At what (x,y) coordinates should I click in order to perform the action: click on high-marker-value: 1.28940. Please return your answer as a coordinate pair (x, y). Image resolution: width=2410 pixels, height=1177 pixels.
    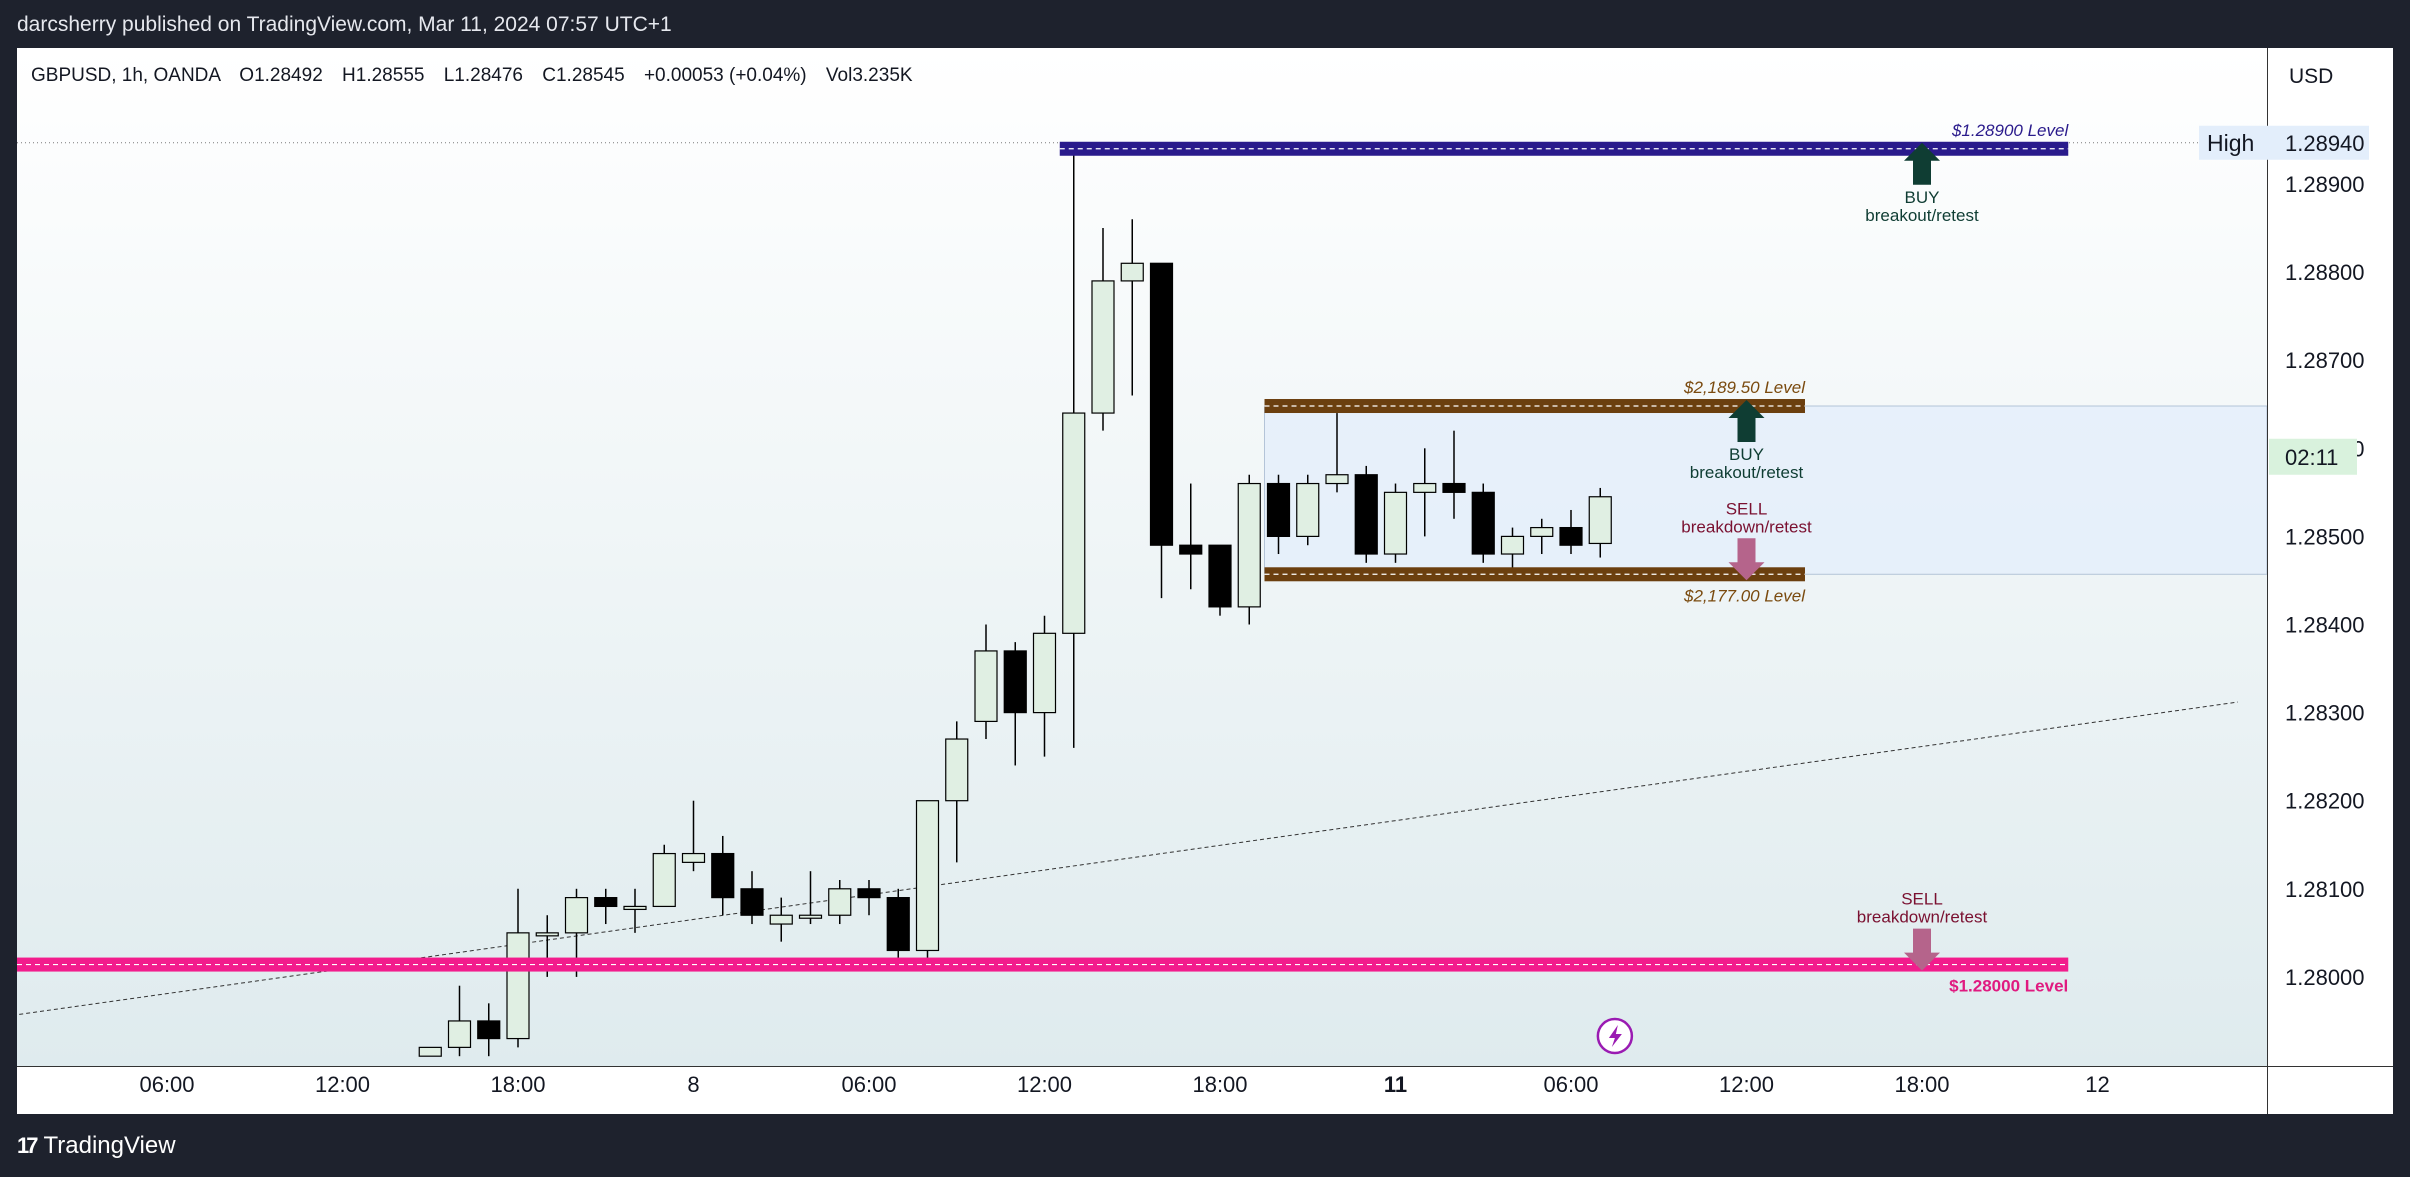
    Looking at the image, I should click on (2325, 143).